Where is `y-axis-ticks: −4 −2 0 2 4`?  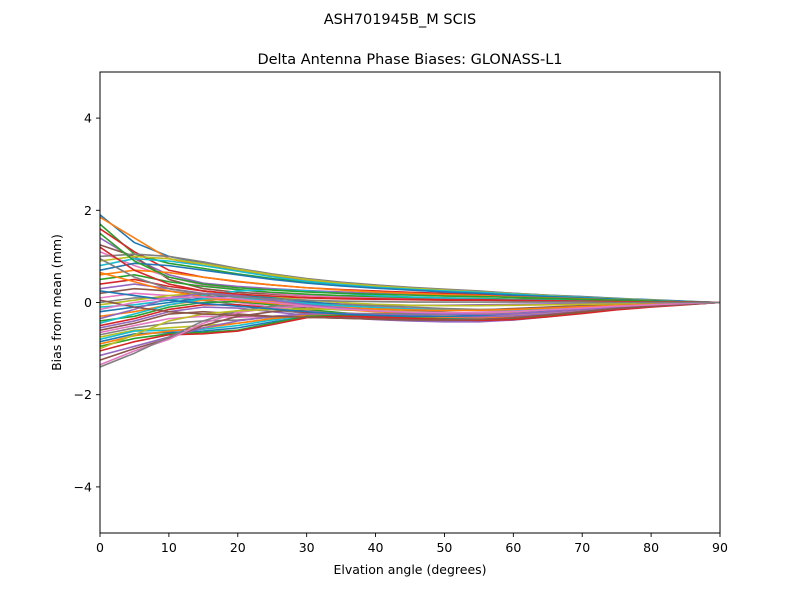
y-axis-ticks: −4 −2 0 2 4 is located at coordinates (87, 302).